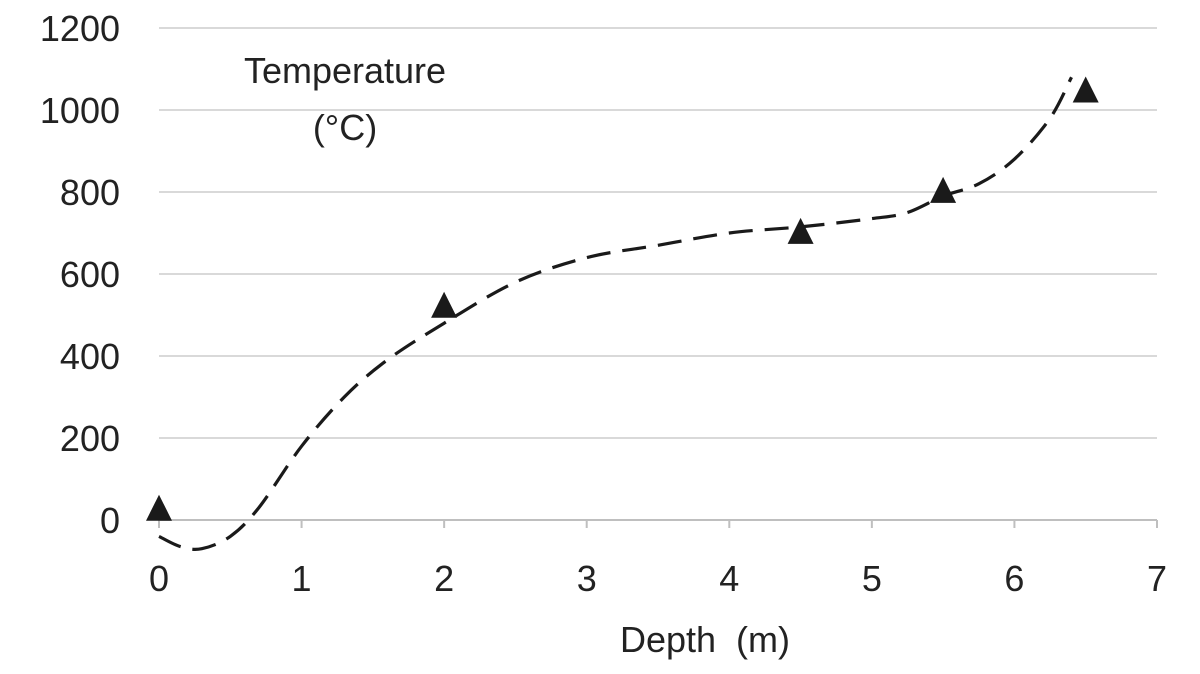 The width and height of the screenshot is (1200, 674). What do you see at coordinates (90, 356) in the screenshot?
I see `y-tick-label-400: 400` at bounding box center [90, 356].